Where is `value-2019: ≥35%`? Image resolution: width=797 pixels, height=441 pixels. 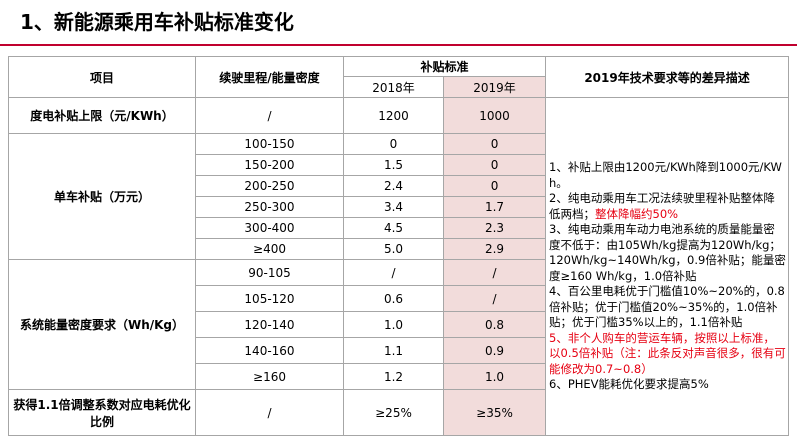
value-2019: ≥35% is located at coordinates (494, 412).